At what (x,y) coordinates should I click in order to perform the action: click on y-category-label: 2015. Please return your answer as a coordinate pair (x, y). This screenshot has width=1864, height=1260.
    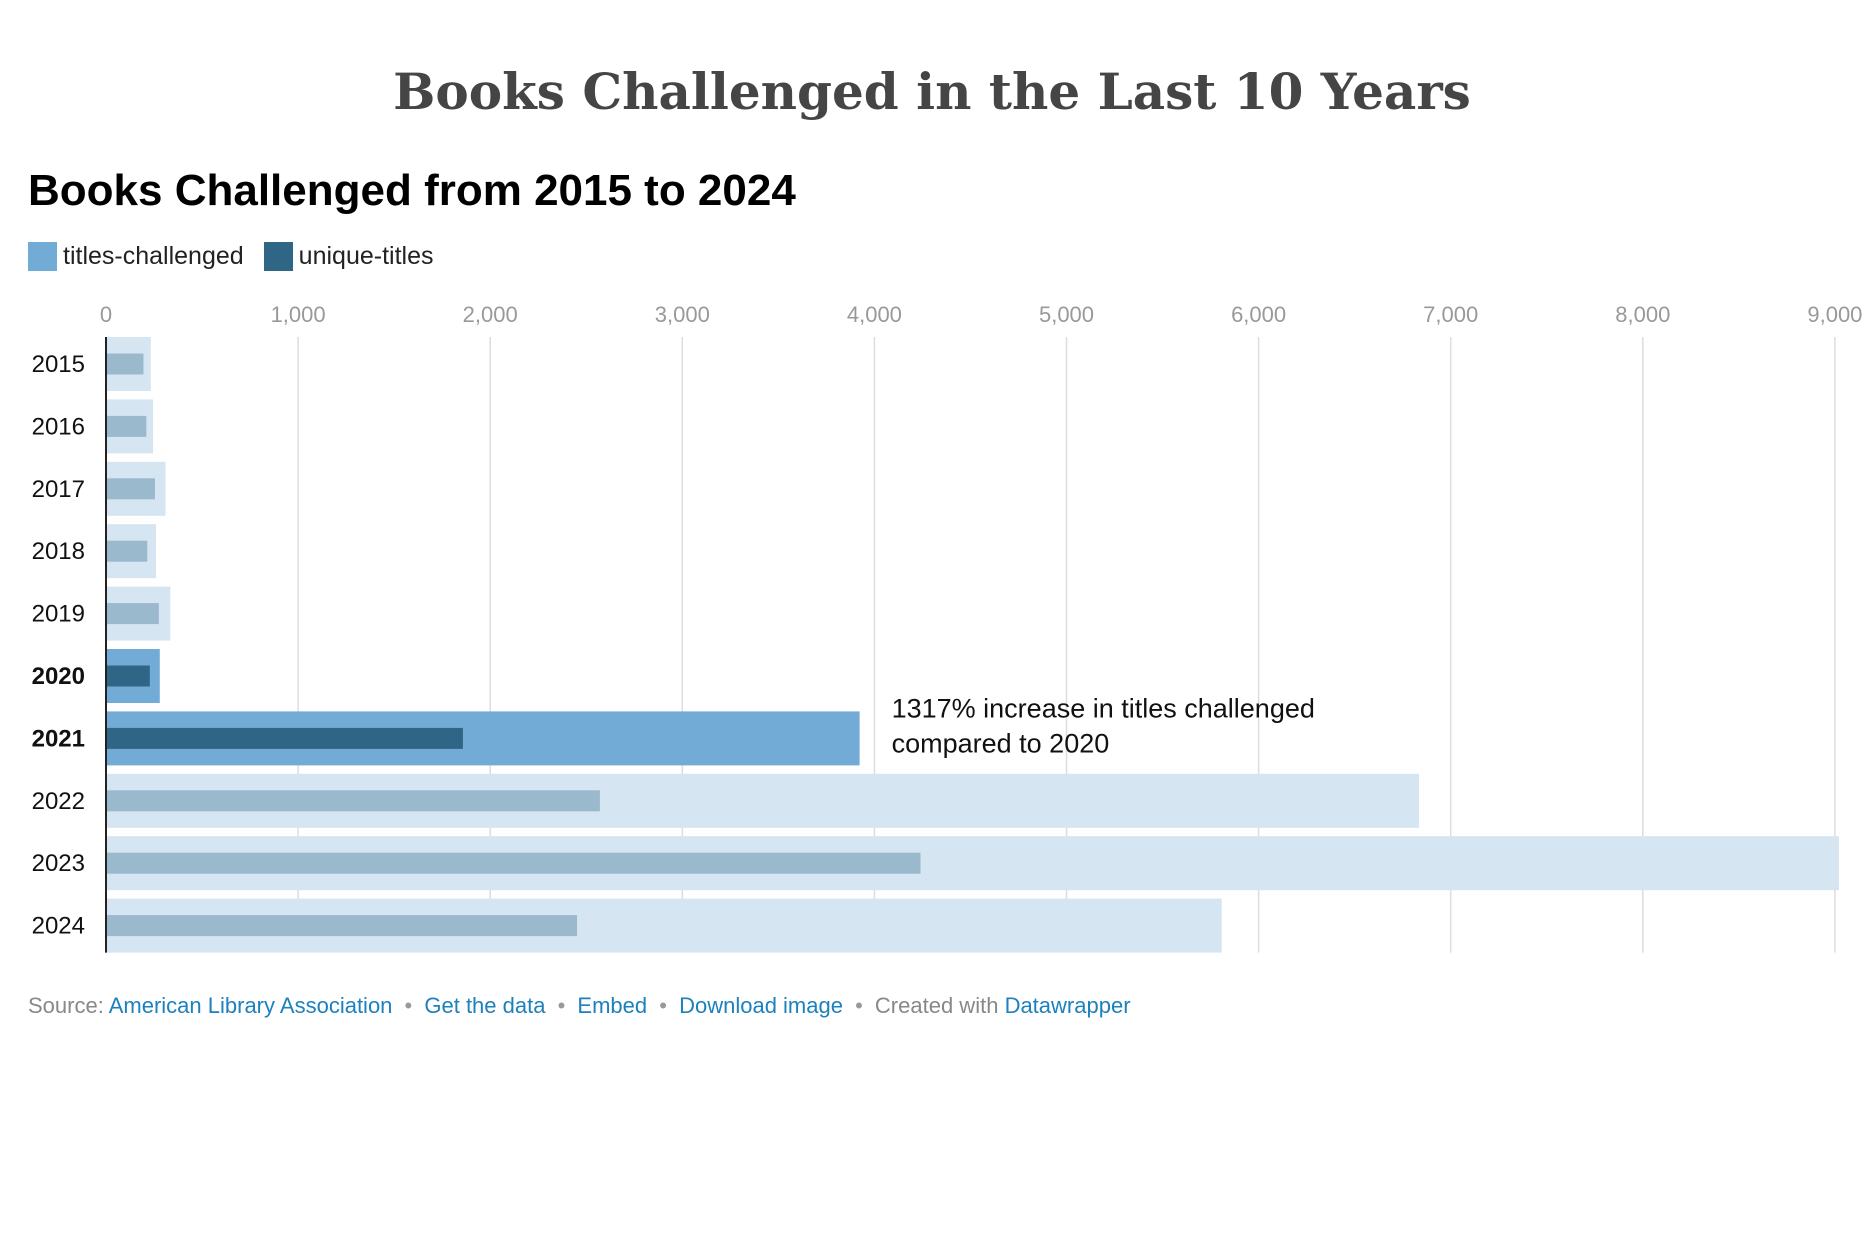
    Looking at the image, I should click on (58, 364).